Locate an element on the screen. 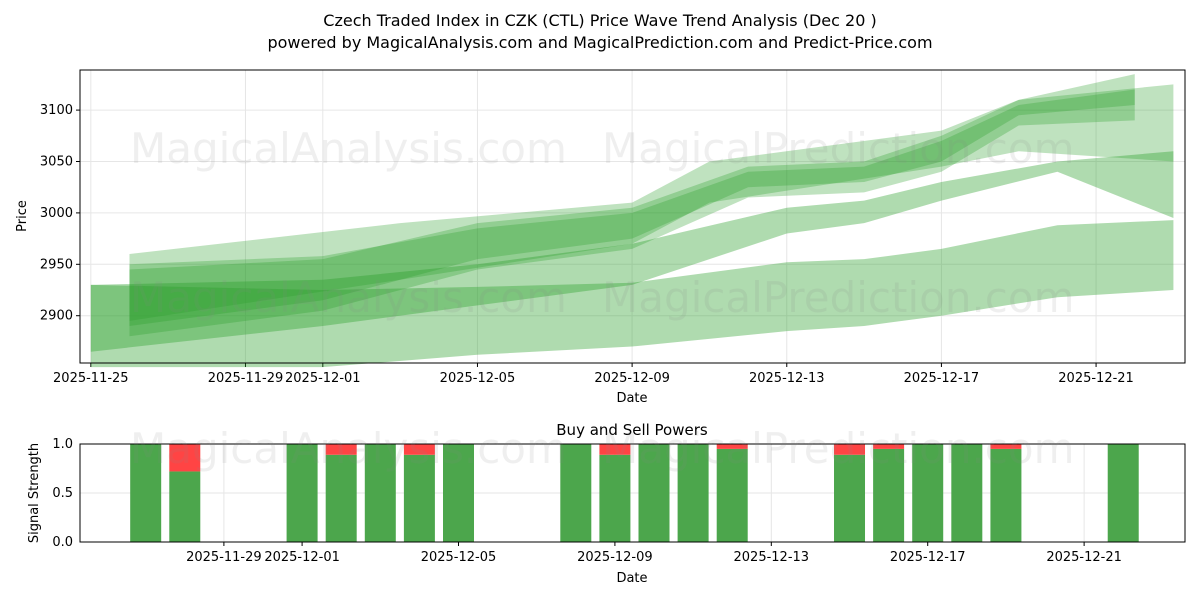  x-tick-label: 2025-11-25 is located at coordinates (91, 378).